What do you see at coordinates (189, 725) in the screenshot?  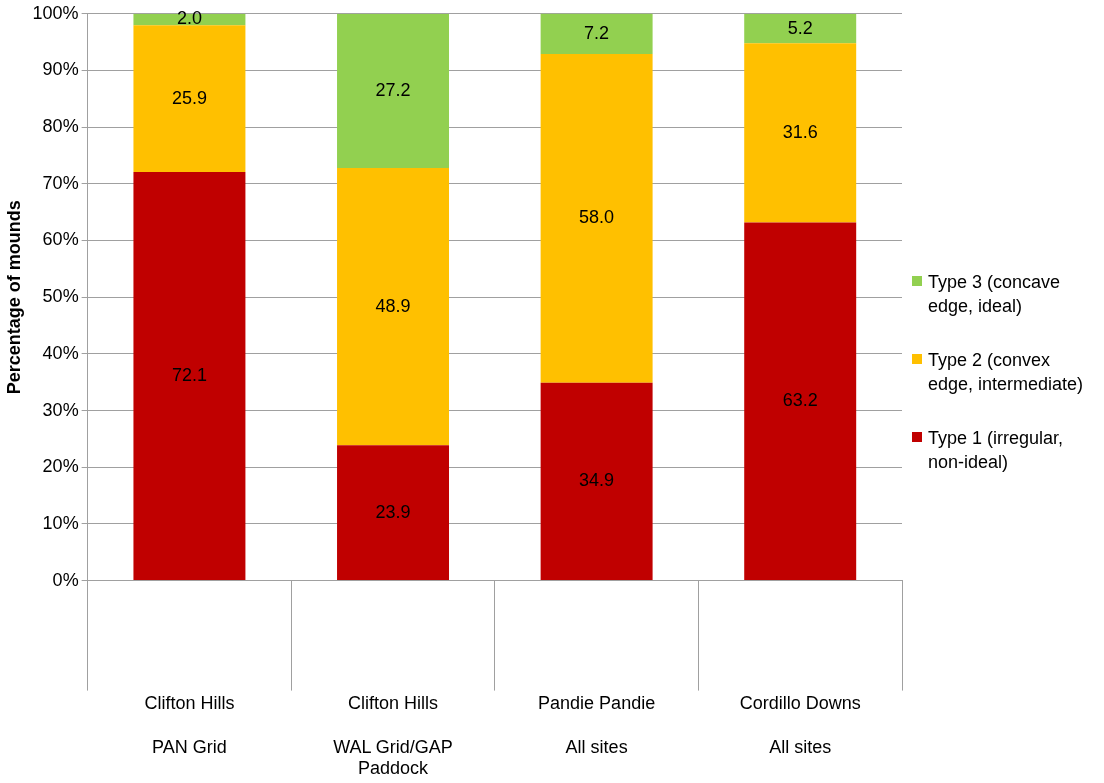 I see `category-label: Clifton Hills PAN Grid` at bounding box center [189, 725].